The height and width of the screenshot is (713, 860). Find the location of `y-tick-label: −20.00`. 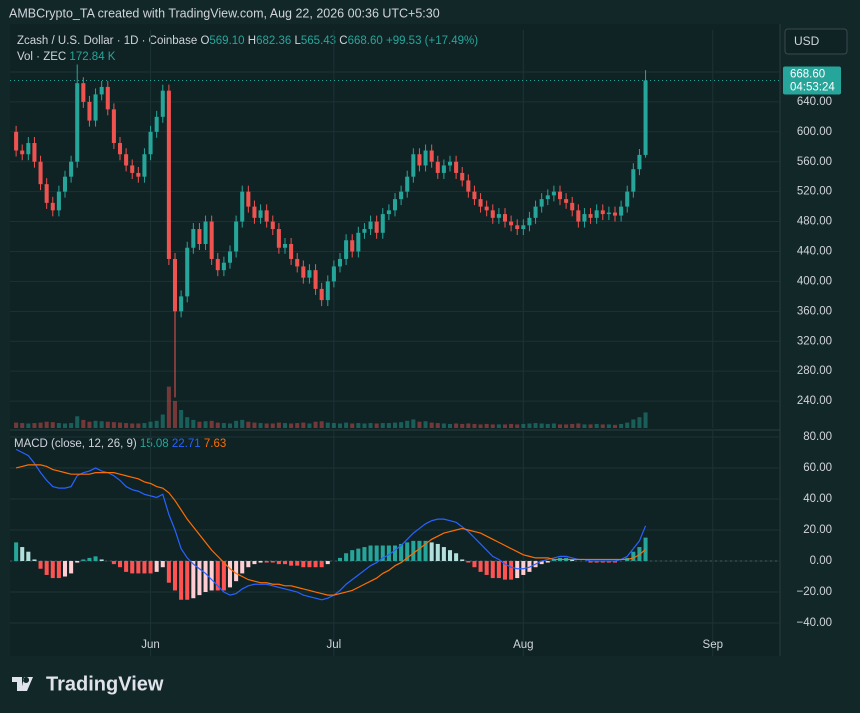

y-tick-label: −20.00 is located at coordinates (815, 592).